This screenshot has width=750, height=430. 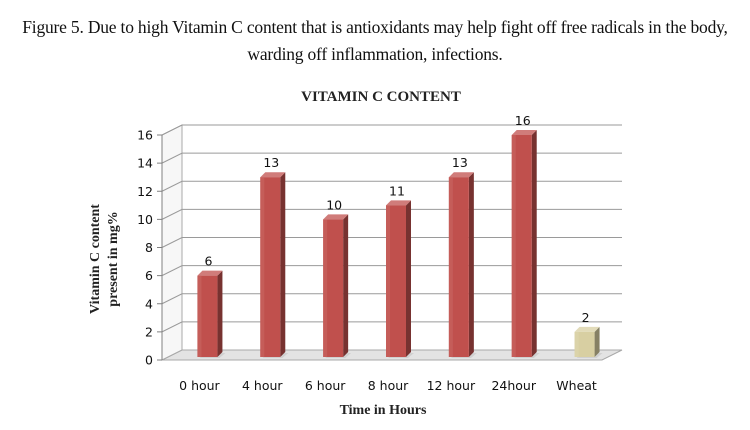 What do you see at coordinates (145, 135) in the screenshot?
I see `y-tick-label: 16` at bounding box center [145, 135].